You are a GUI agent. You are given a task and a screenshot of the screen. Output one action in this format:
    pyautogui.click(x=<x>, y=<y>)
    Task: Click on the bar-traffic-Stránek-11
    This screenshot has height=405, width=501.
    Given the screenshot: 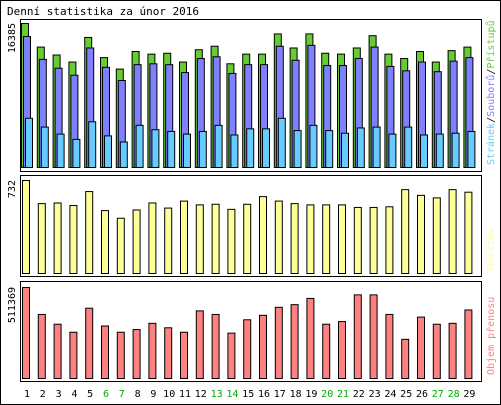 What is the action you would take?
    pyautogui.click(x=187, y=151)
    